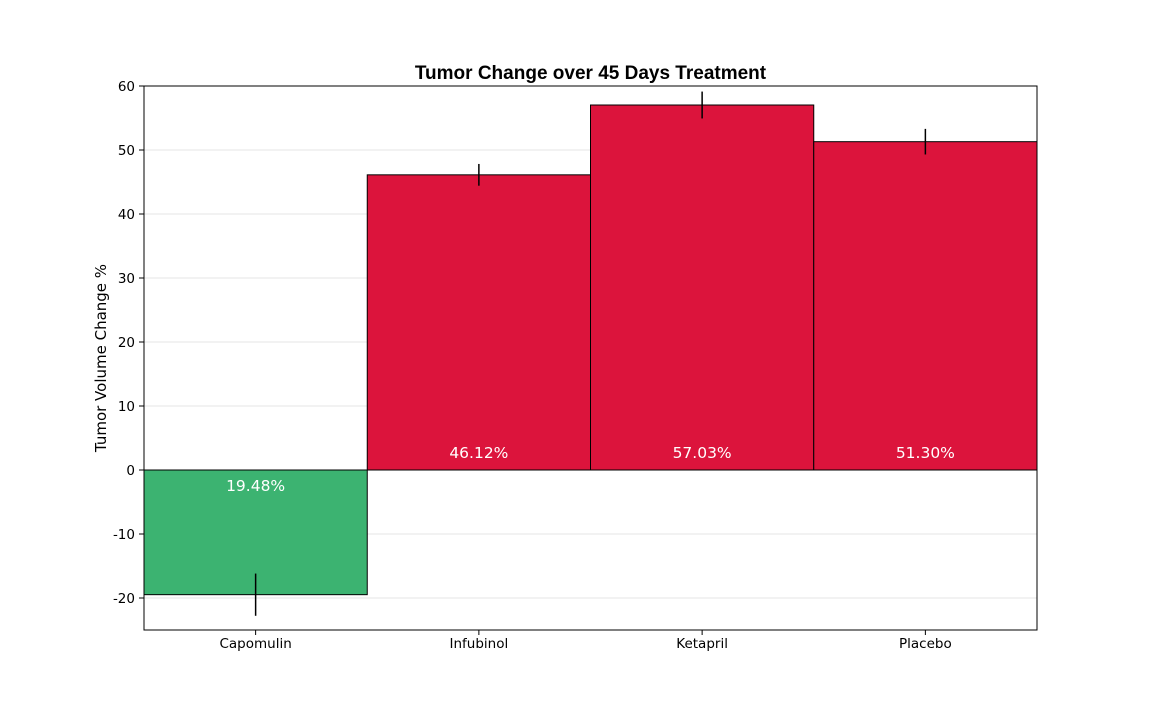 This screenshot has width=1152, height=720. What do you see at coordinates (478, 322) in the screenshot?
I see `bar-infubinol` at bounding box center [478, 322].